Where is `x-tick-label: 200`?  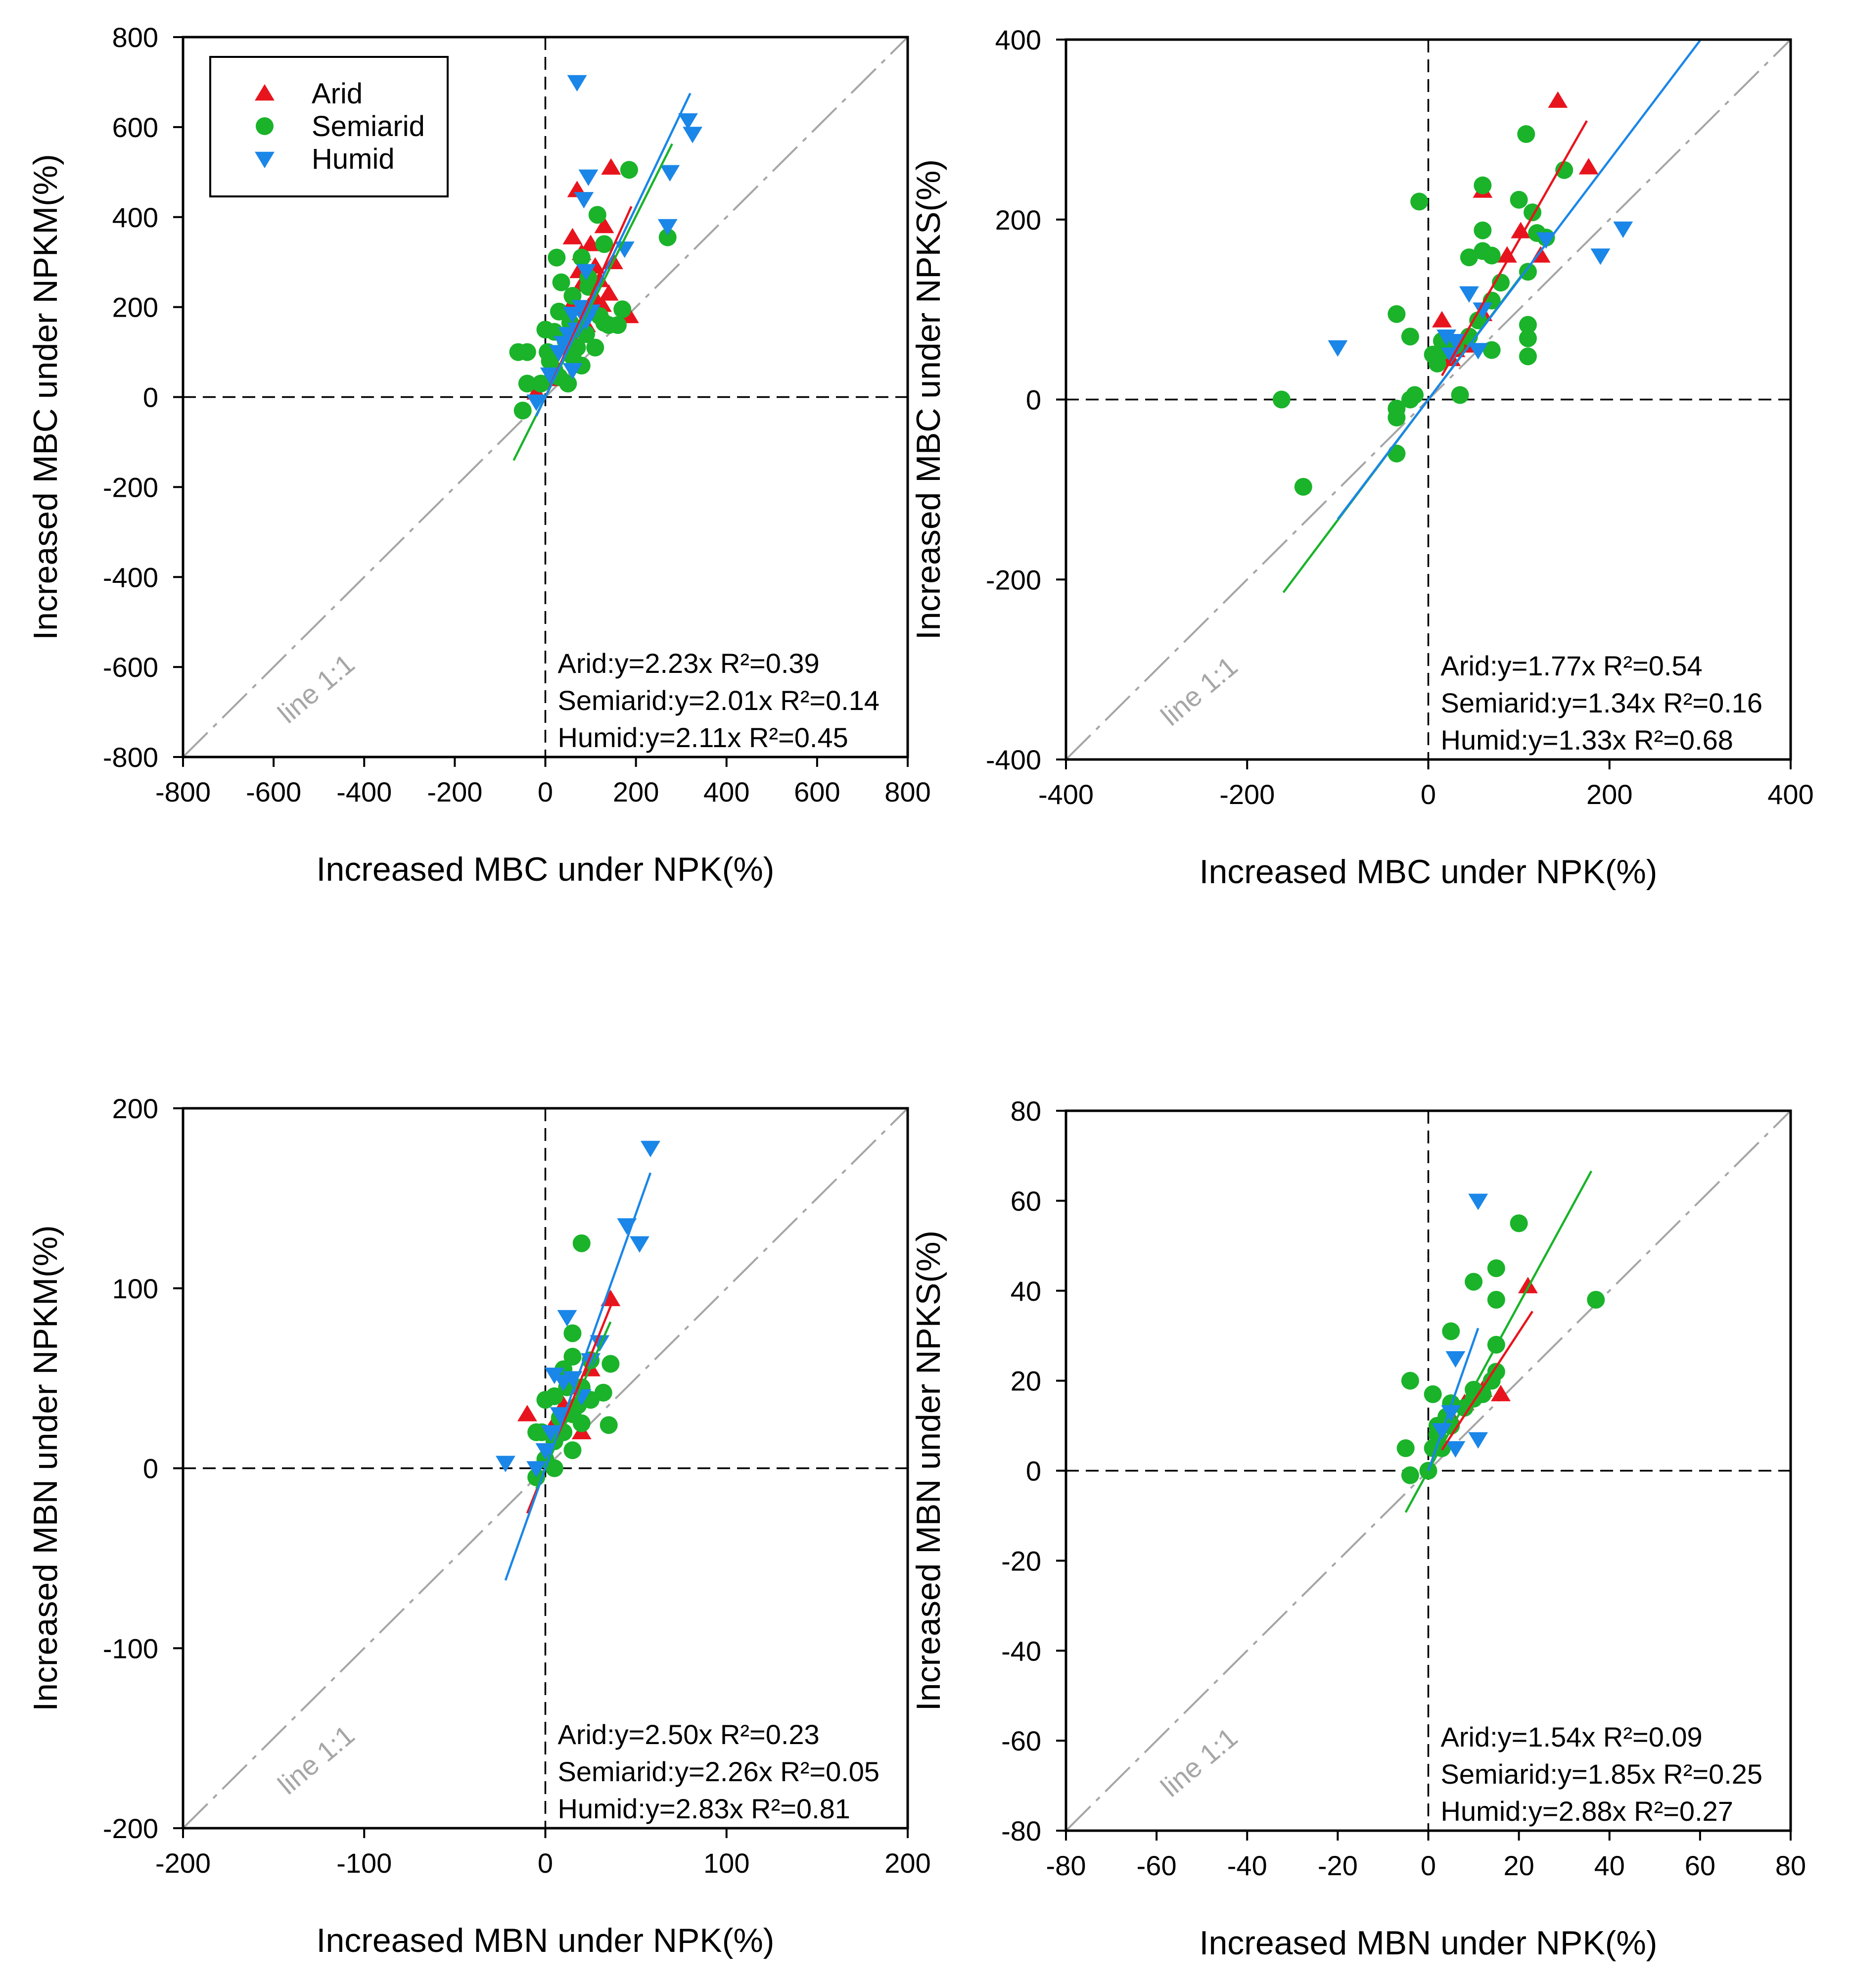
x-tick-label: 200 is located at coordinates (1609, 794).